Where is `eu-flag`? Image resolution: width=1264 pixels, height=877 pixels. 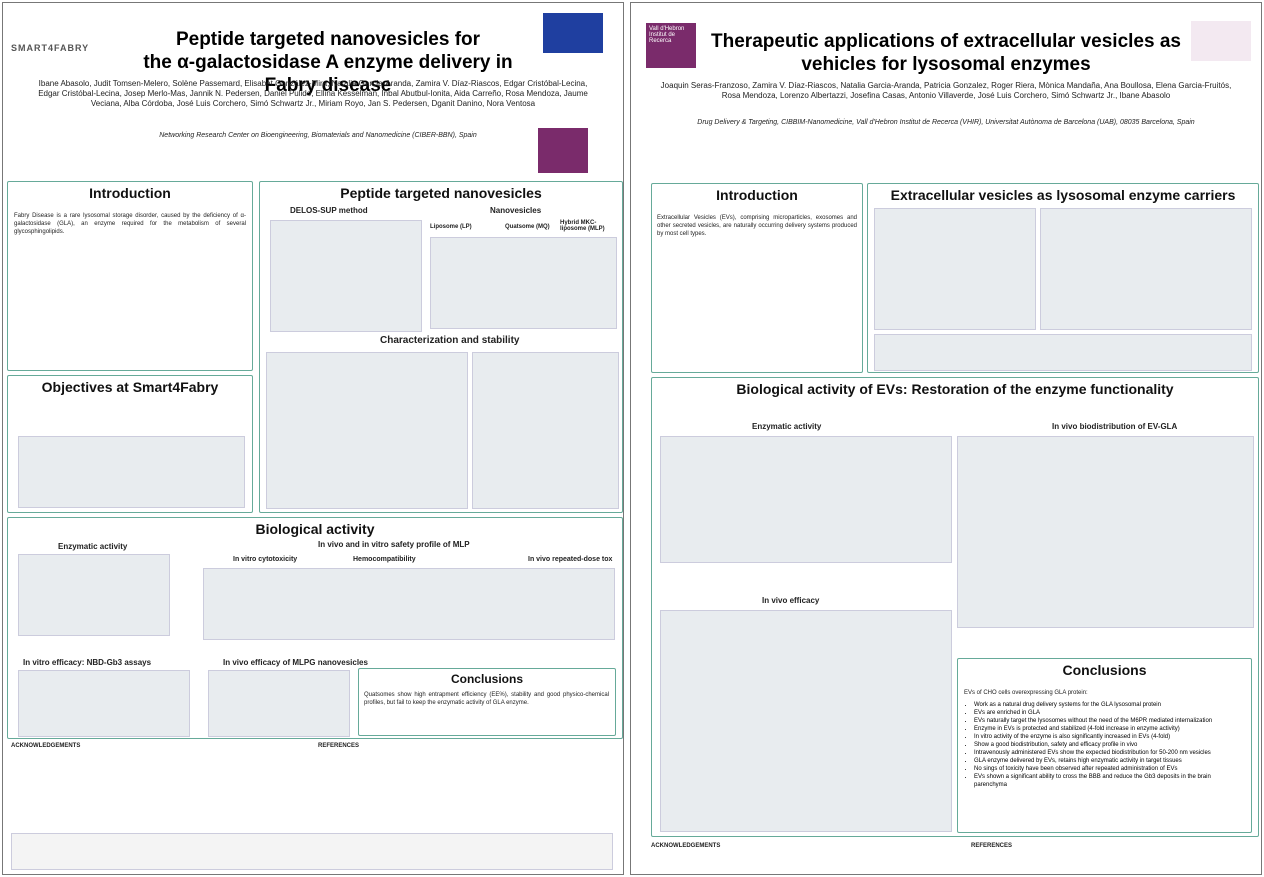
eu-flag is located at coordinates (573, 33).